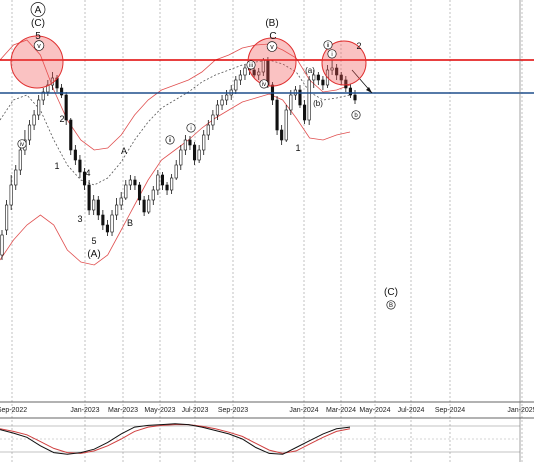  Describe the element at coordinates (93, 254) in the screenshot. I see `wave-label: (A)` at that location.